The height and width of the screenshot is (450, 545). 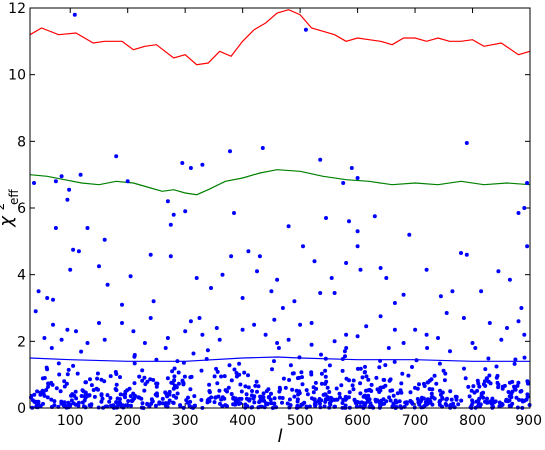 What do you see at coordinates (472, 421) in the screenshot?
I see `x-tick-label: 800` at bounding box center [472, 421].